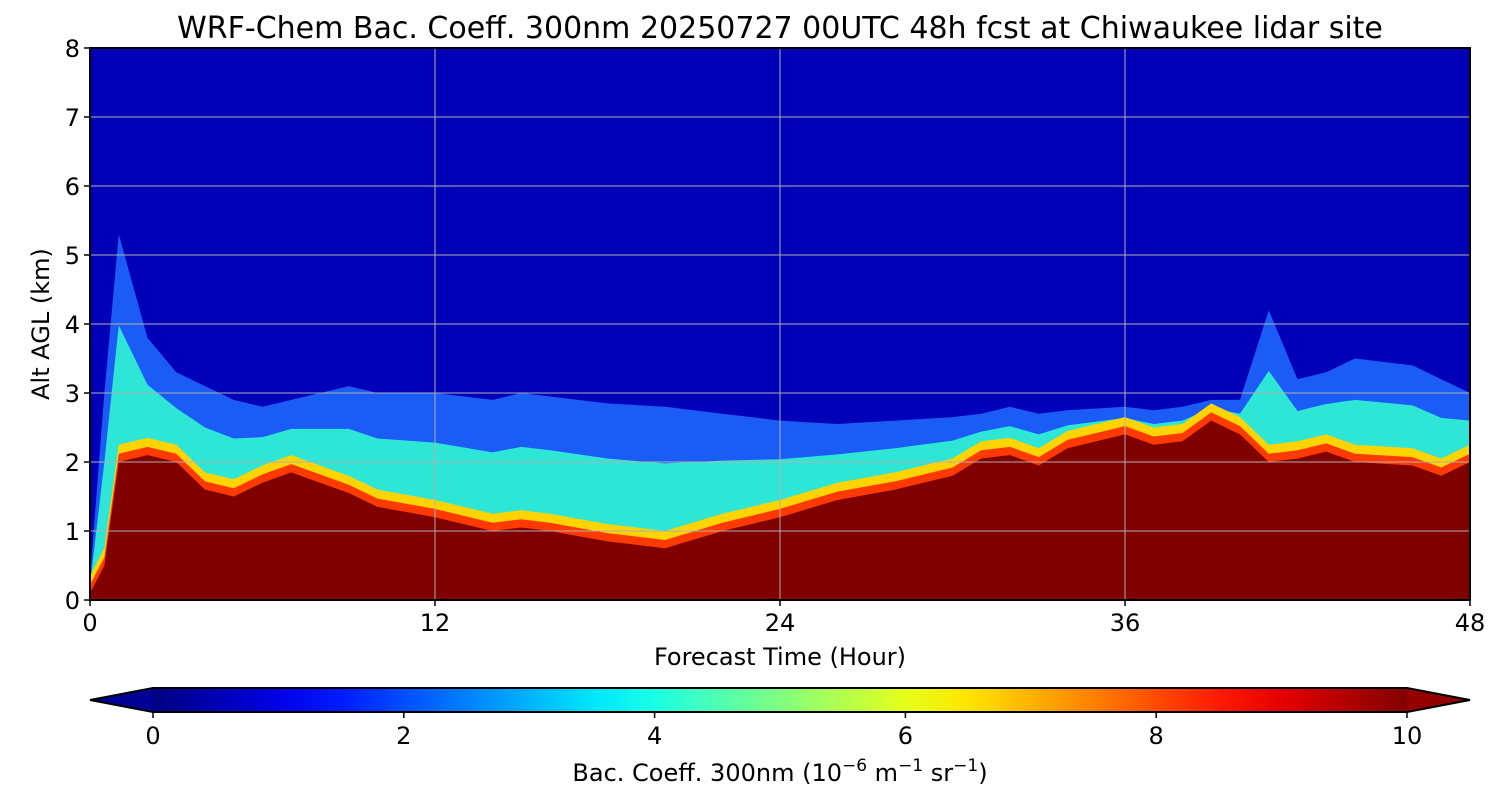 This screenshot has width=1500, height=800. What do you see at coordinates (435, 623) in the screenshot?
I see `x-tick-label: 12` at bounding box center [435, 623].